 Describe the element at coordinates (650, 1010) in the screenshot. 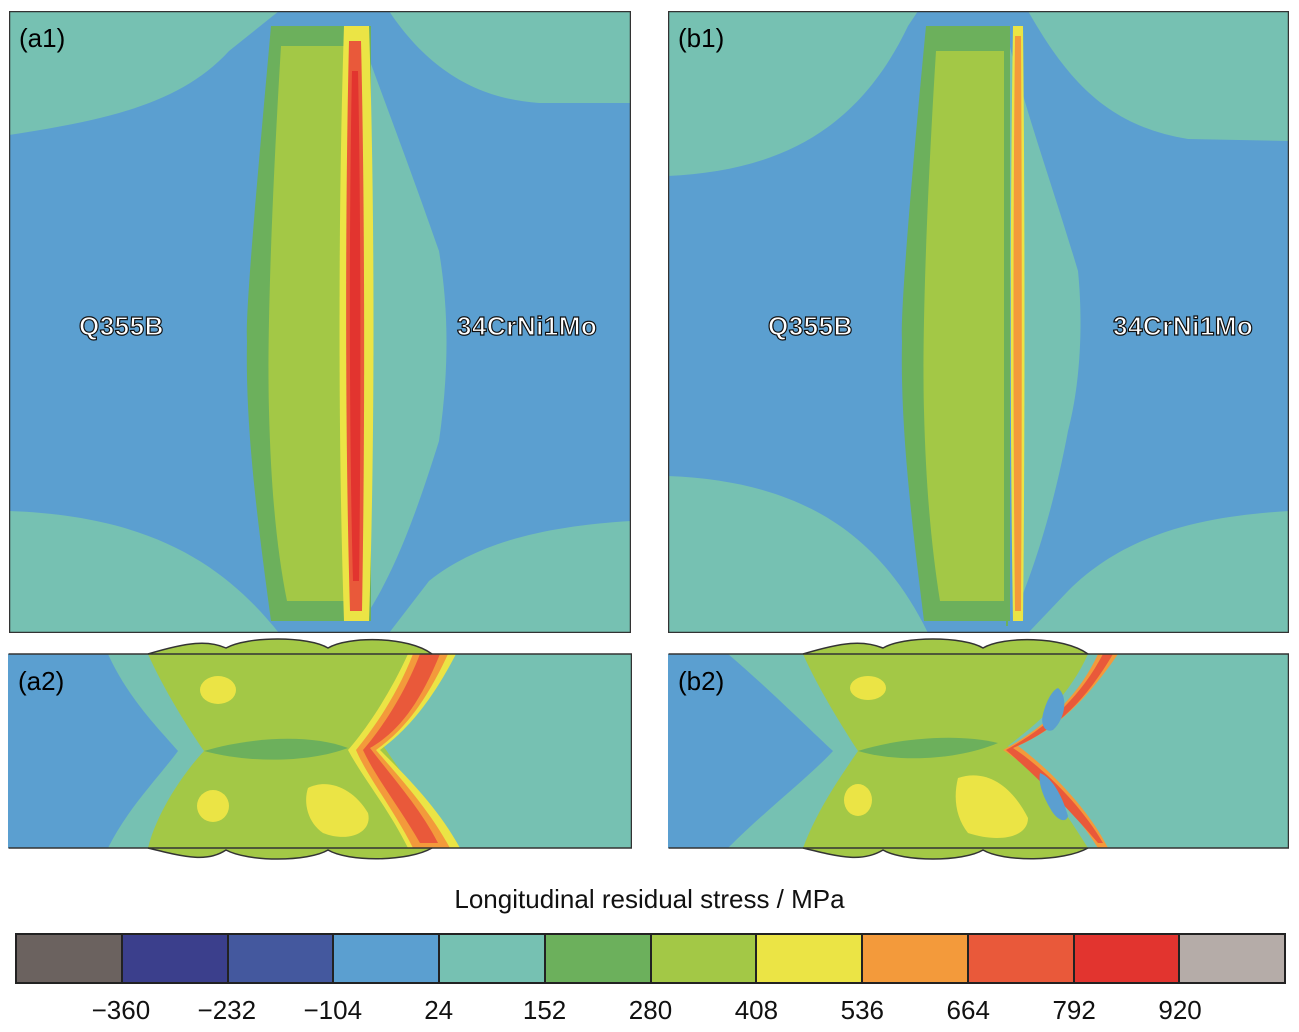

I see `colorbar-tick-label: 280` at that location.